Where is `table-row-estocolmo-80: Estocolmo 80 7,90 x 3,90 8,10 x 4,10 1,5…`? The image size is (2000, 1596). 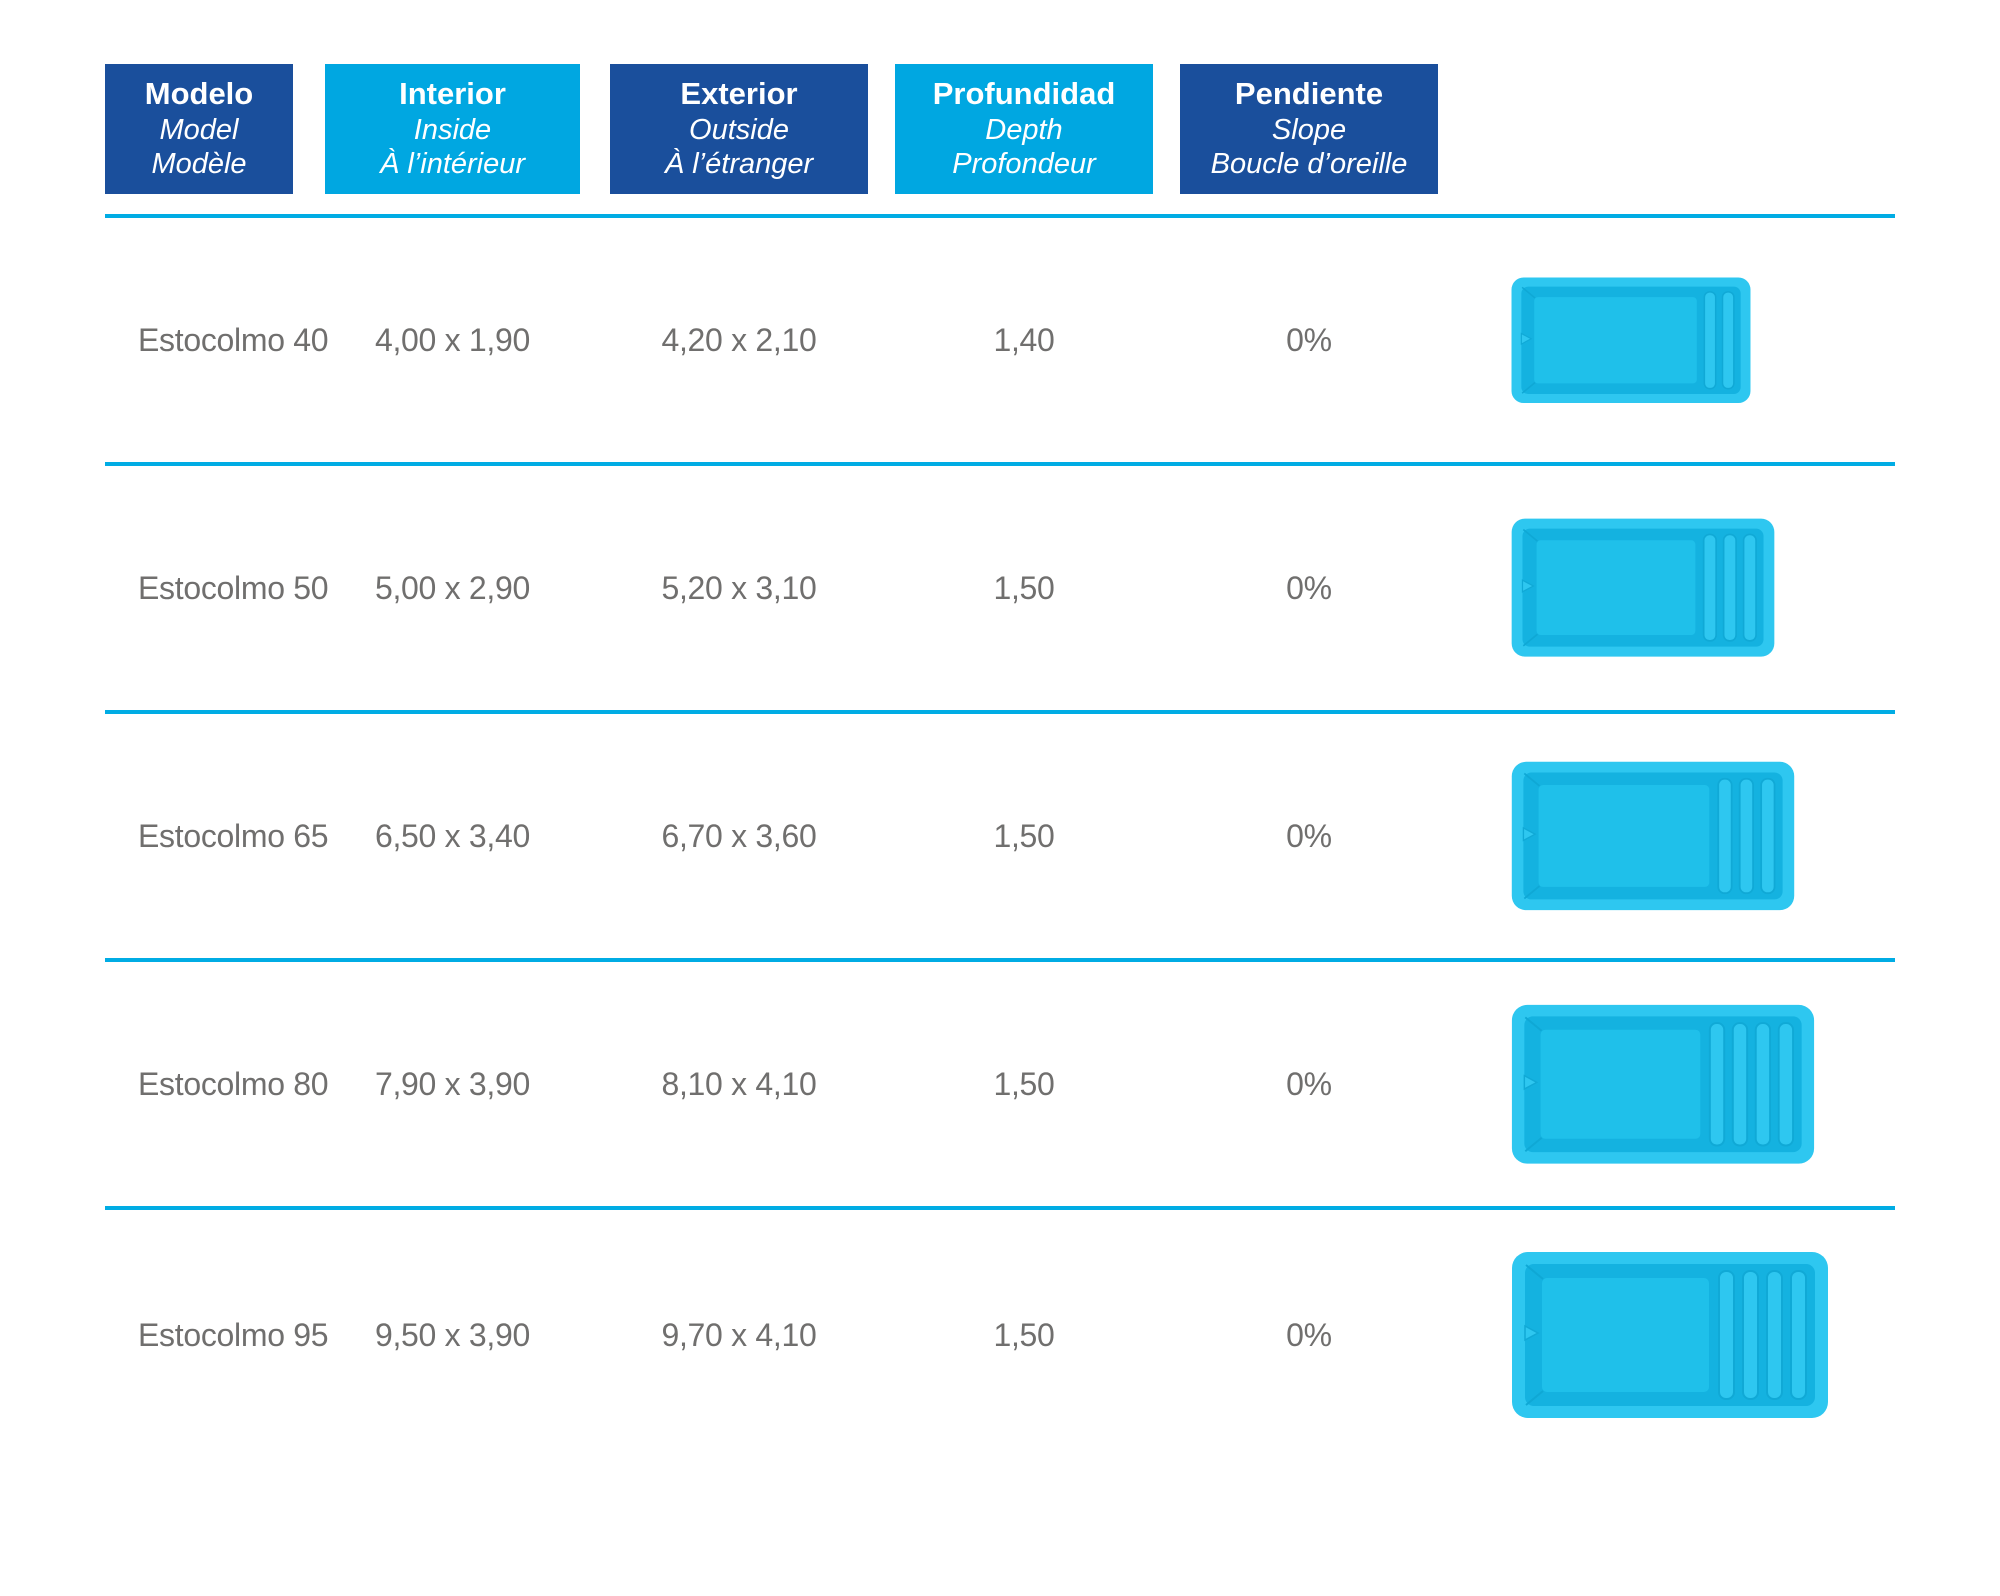
table-row-estocolmo-80: Estocolmo 80 7,90 x 3,90 8,10 x 4,10 1,5… is located at coordinates (1000, 1082).